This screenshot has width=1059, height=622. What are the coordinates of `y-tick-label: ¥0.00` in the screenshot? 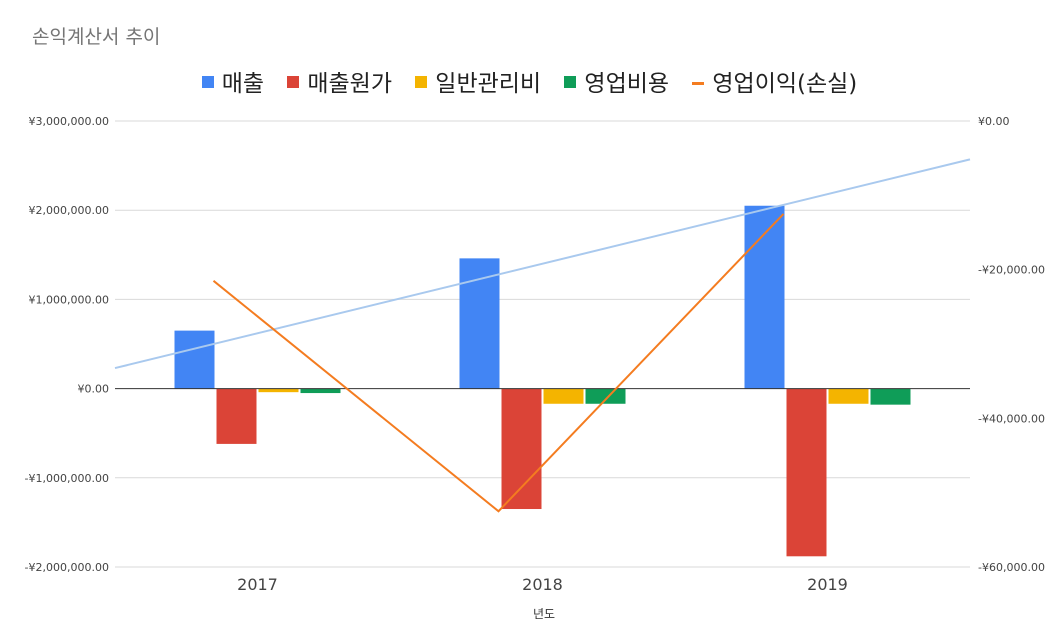 It's located at (94, 389).